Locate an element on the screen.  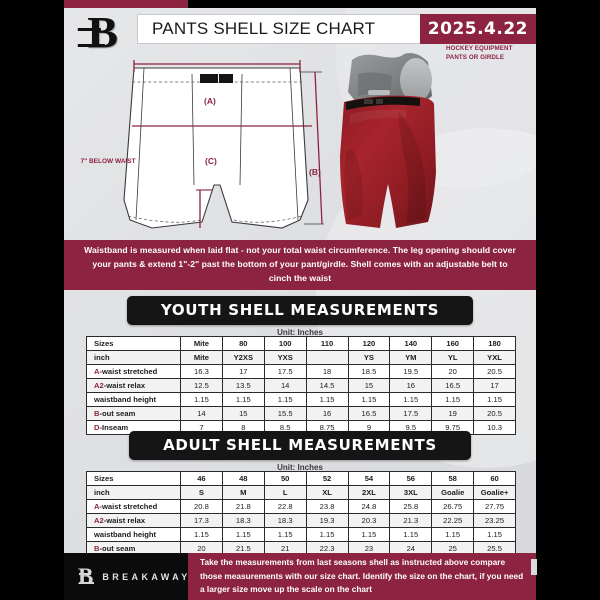
table-cell: 160 is located at coordinates (453, 343).